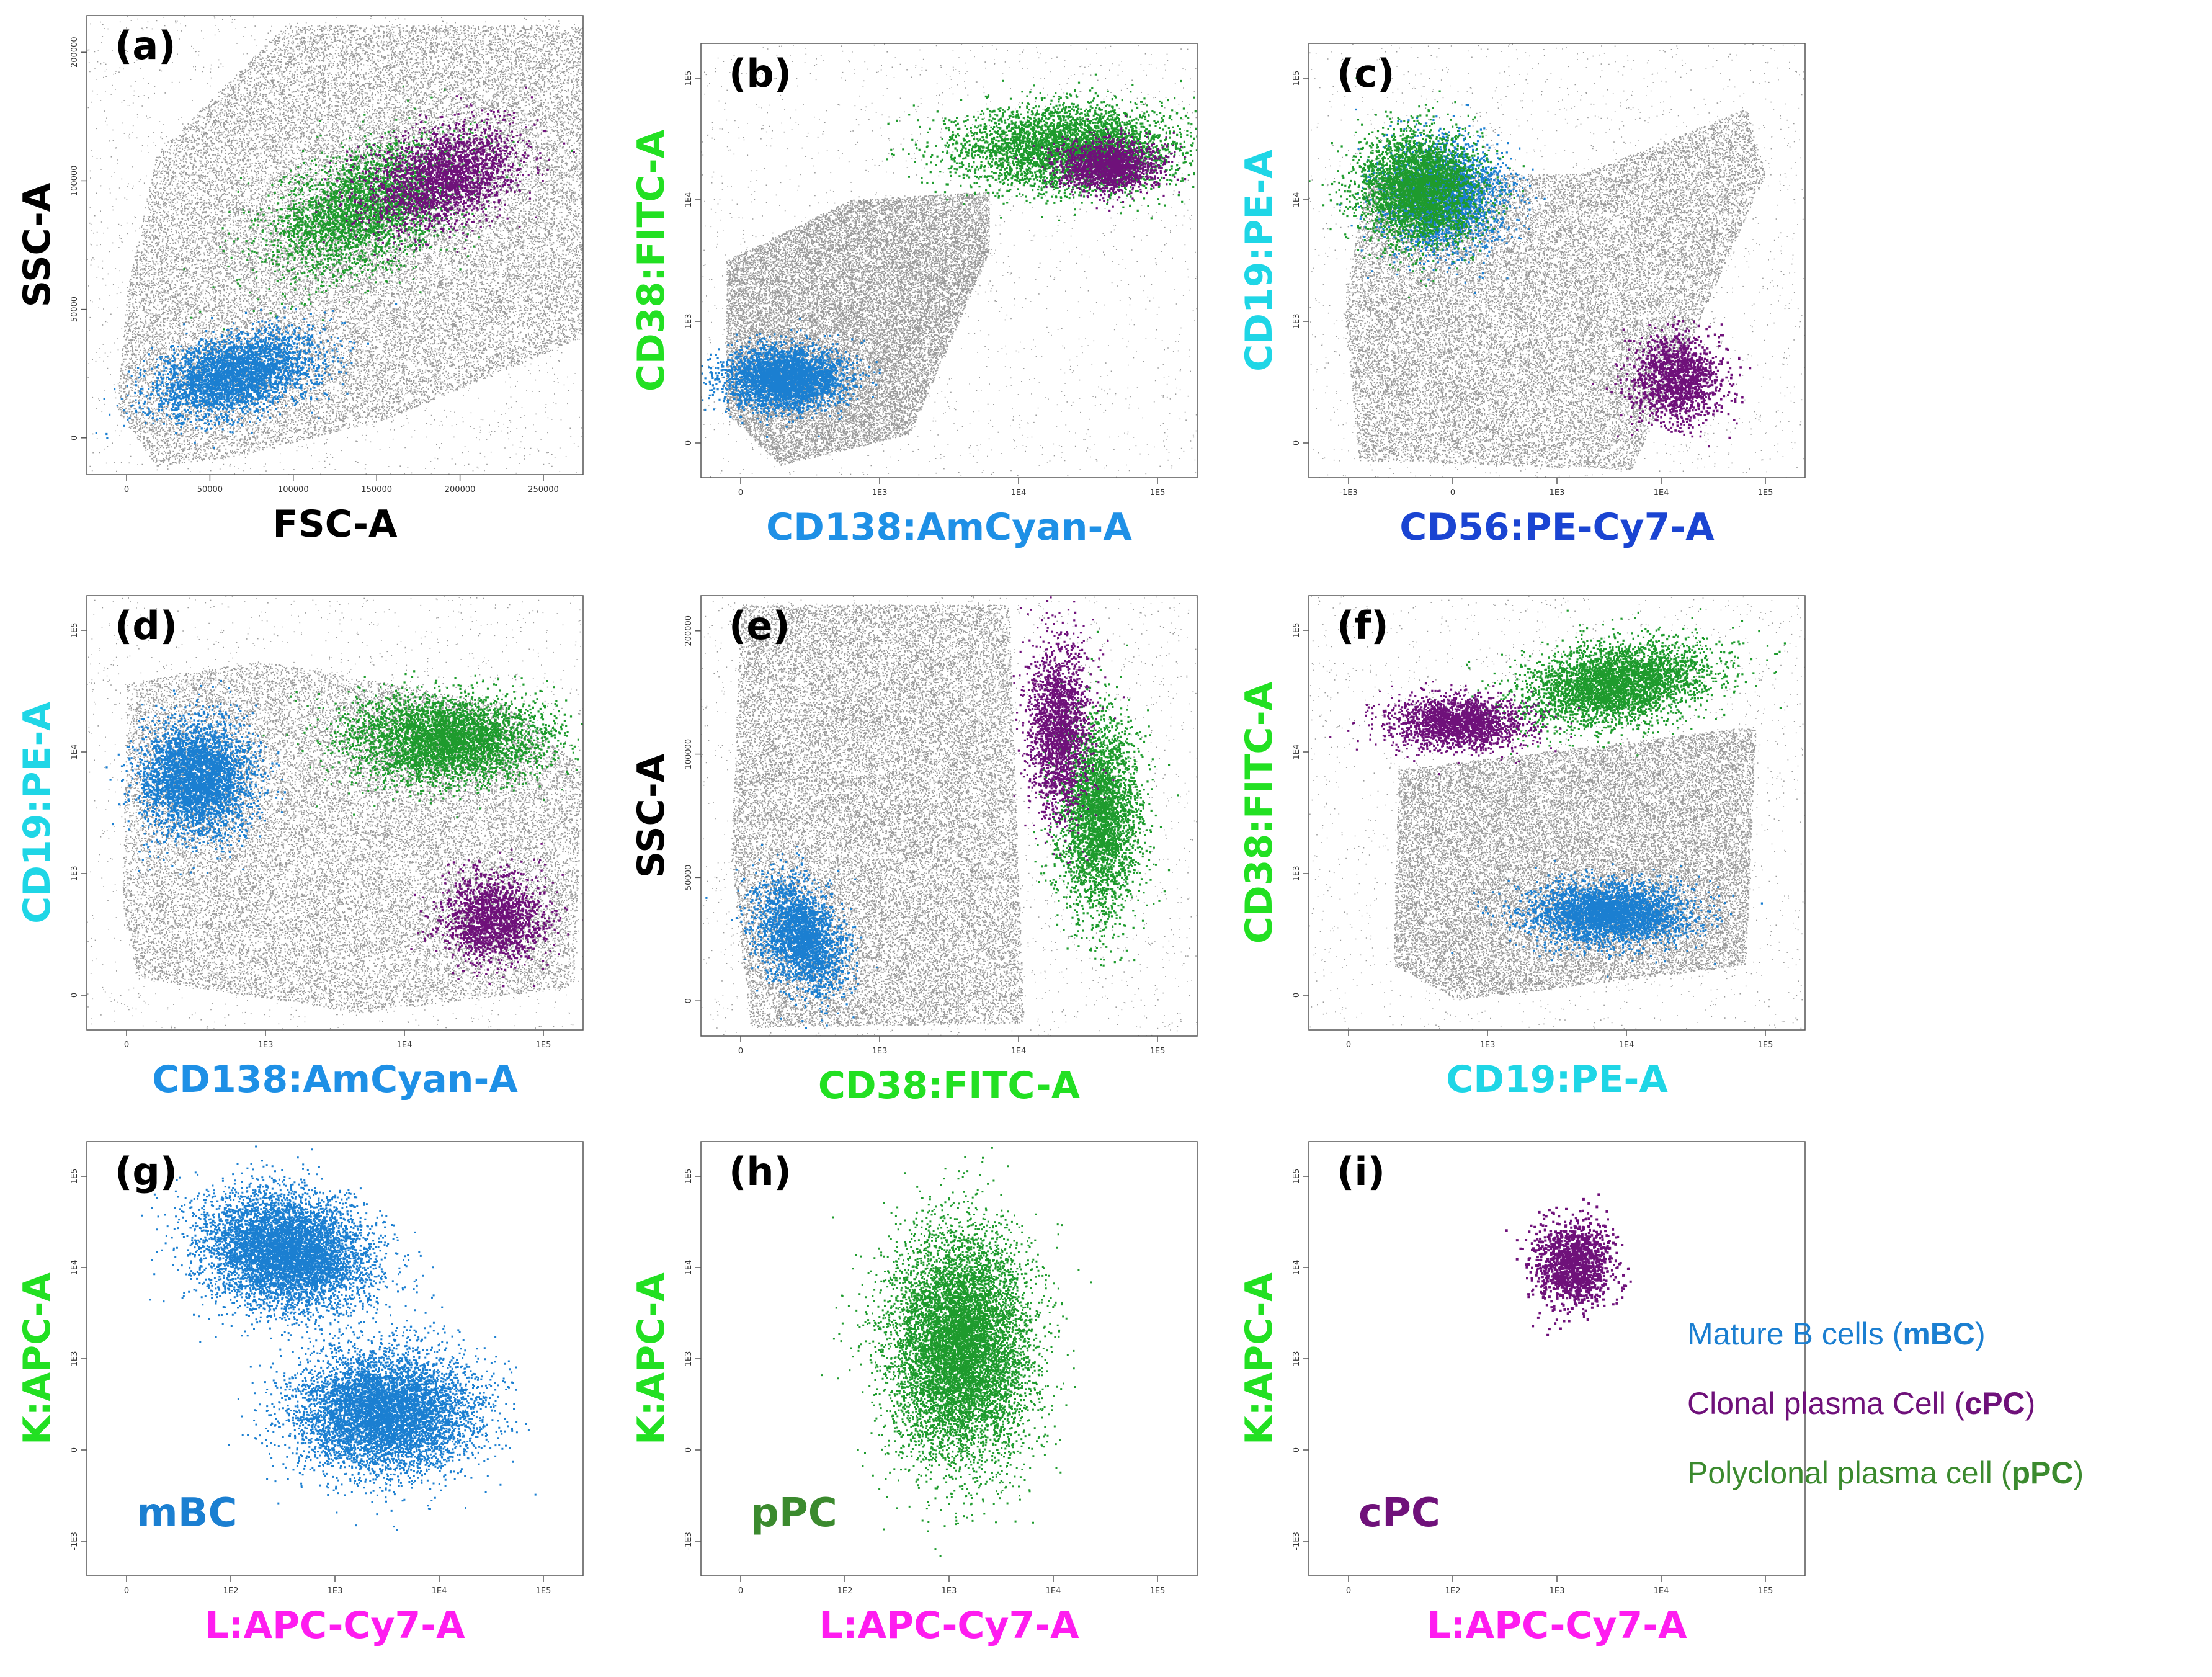 The width and height of the screenshot is (2212, 1677). I want to click on legend-item-mbc: Mature B cells (mBC), so click(1947, 1333).